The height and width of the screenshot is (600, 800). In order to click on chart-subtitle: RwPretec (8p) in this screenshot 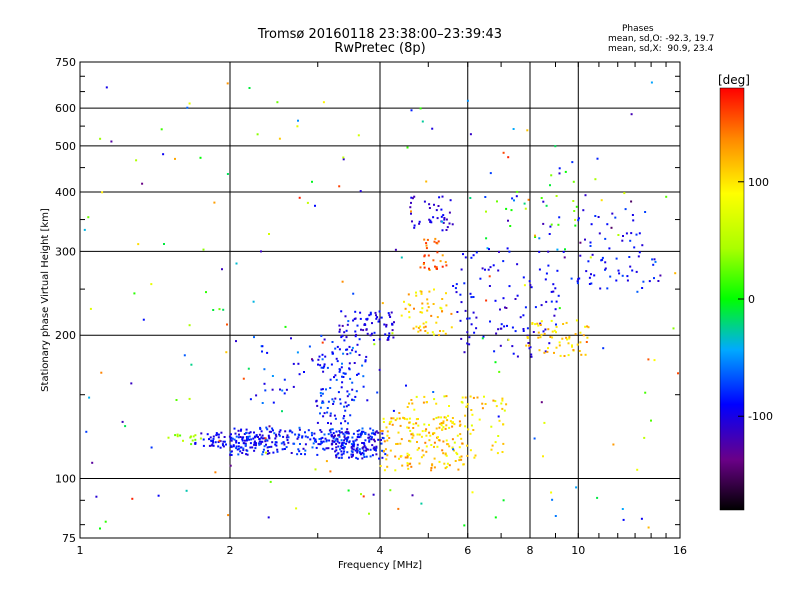, I will do `click(380, 48)`.